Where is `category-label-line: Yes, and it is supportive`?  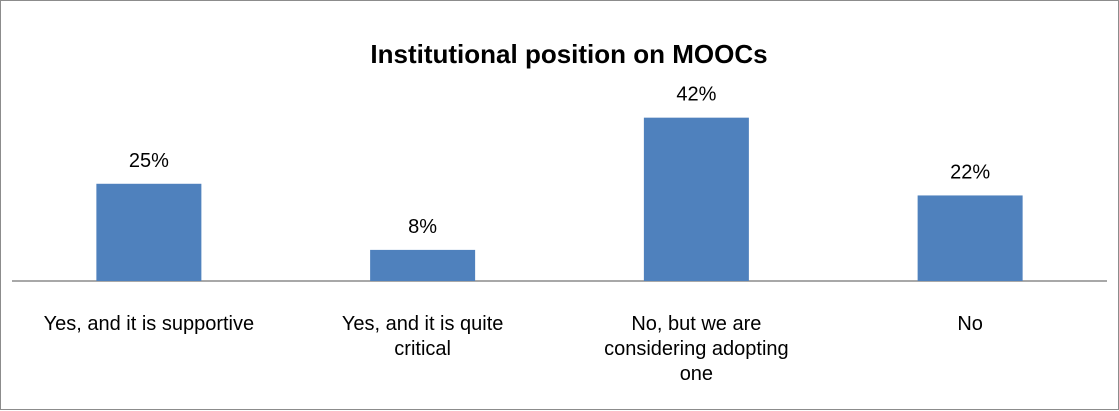 category-label-line: Yes, and it is supportive is located at coordinates (149, 324).